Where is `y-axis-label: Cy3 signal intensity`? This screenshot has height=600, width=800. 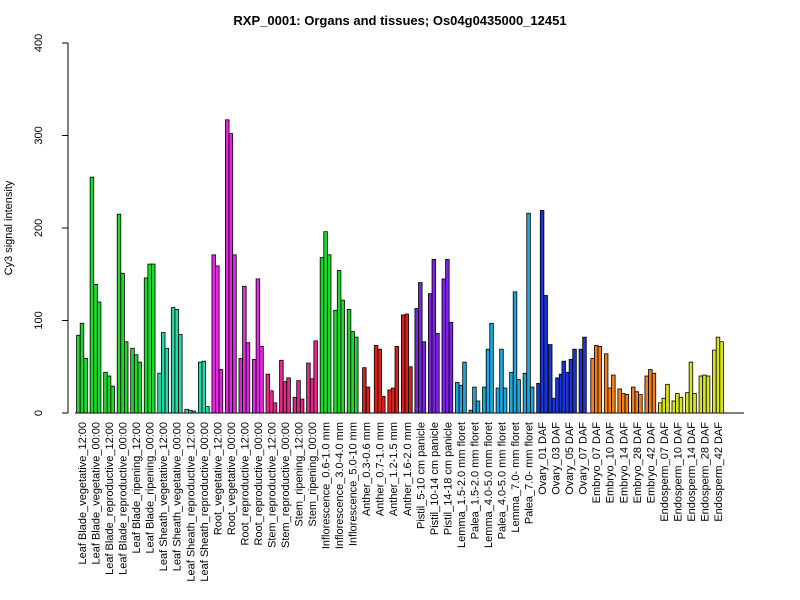 y-axis-label: Cy3 signal intensity is located at coordinates (9, 227).